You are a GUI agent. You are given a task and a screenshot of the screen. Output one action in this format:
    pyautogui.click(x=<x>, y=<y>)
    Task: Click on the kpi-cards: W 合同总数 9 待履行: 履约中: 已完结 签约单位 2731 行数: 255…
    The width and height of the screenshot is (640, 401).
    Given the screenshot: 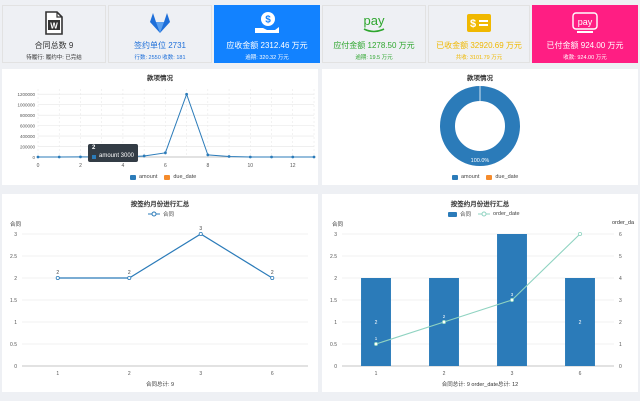 What is the action you would take?
    pyautogui.click(x=320, y=35)
    